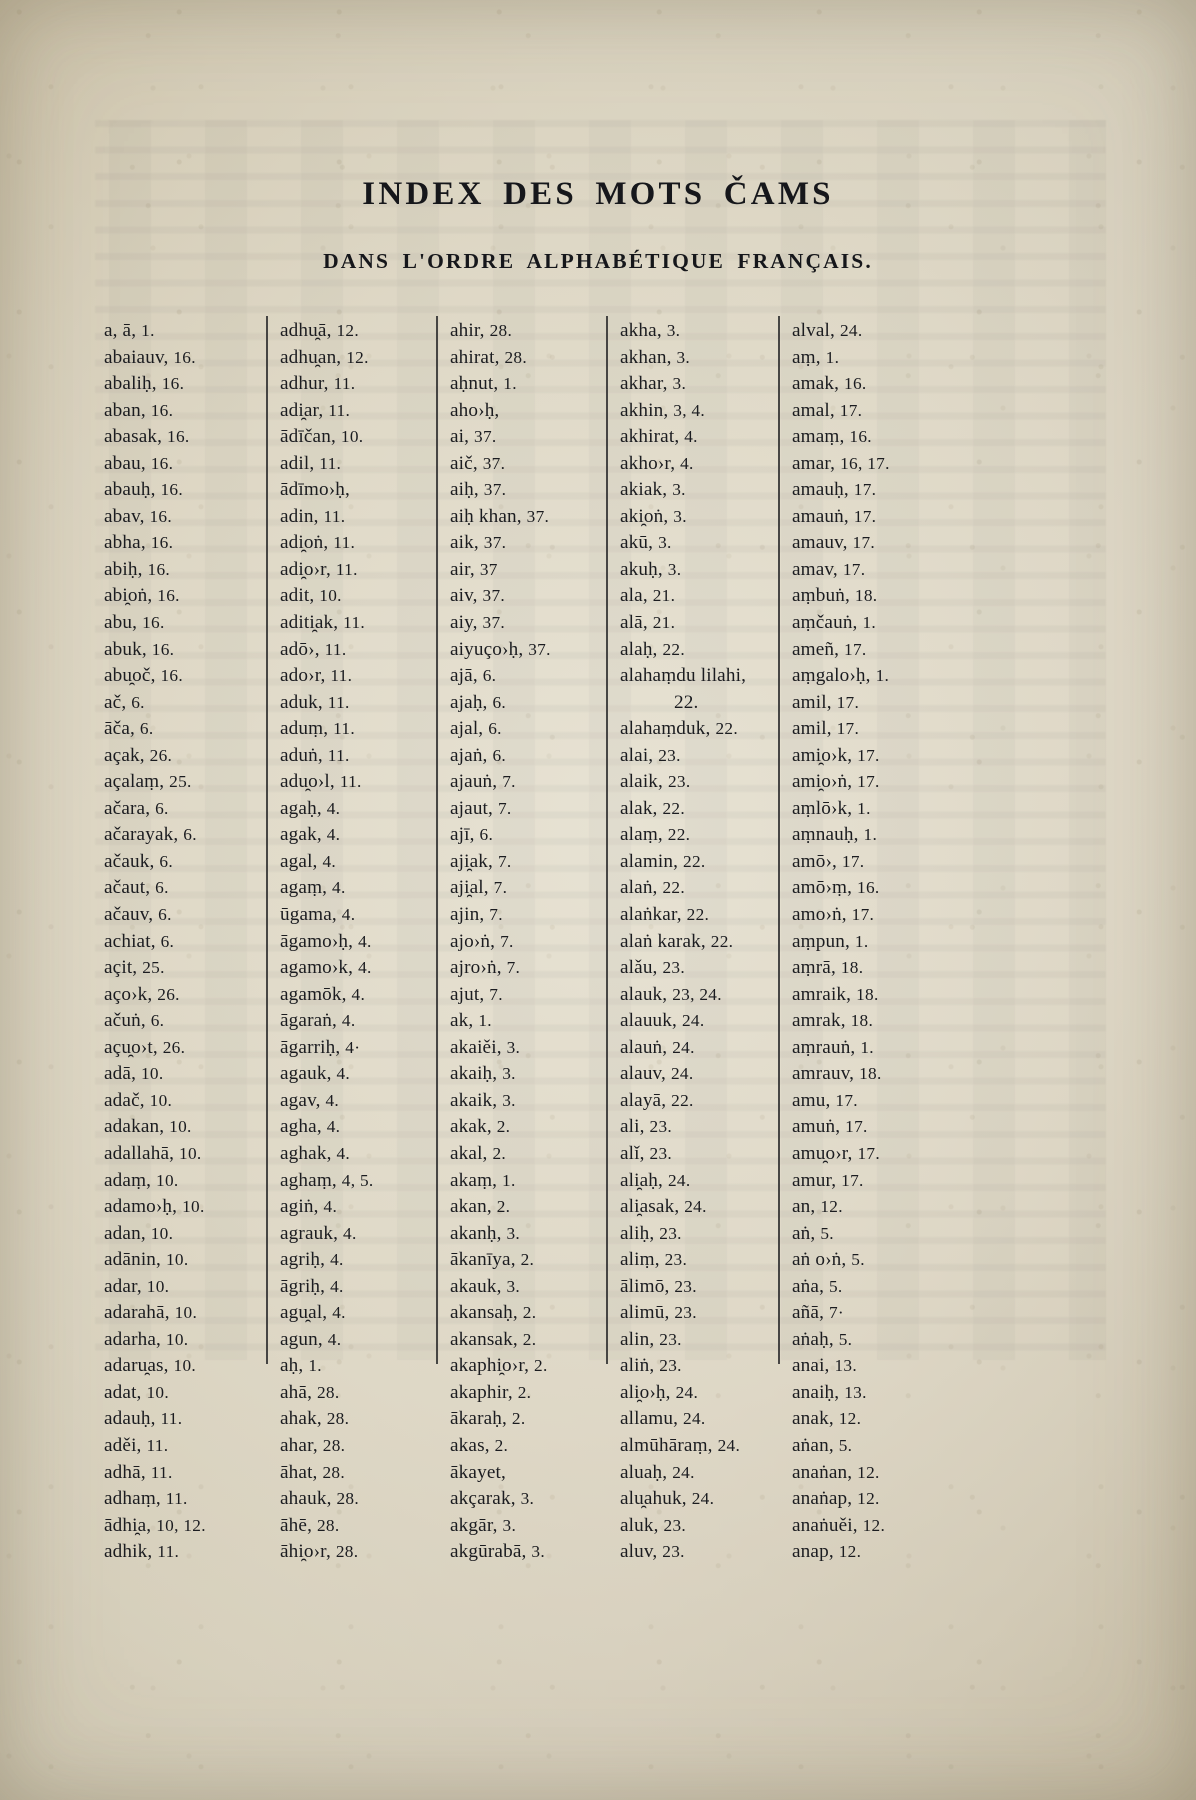 This screenshot has width=1196, height=1800. What do you see at coordinates (311, 463) in the screenshot?
I see `index-entry: adil, 11.` at bounding box center [311, 463].